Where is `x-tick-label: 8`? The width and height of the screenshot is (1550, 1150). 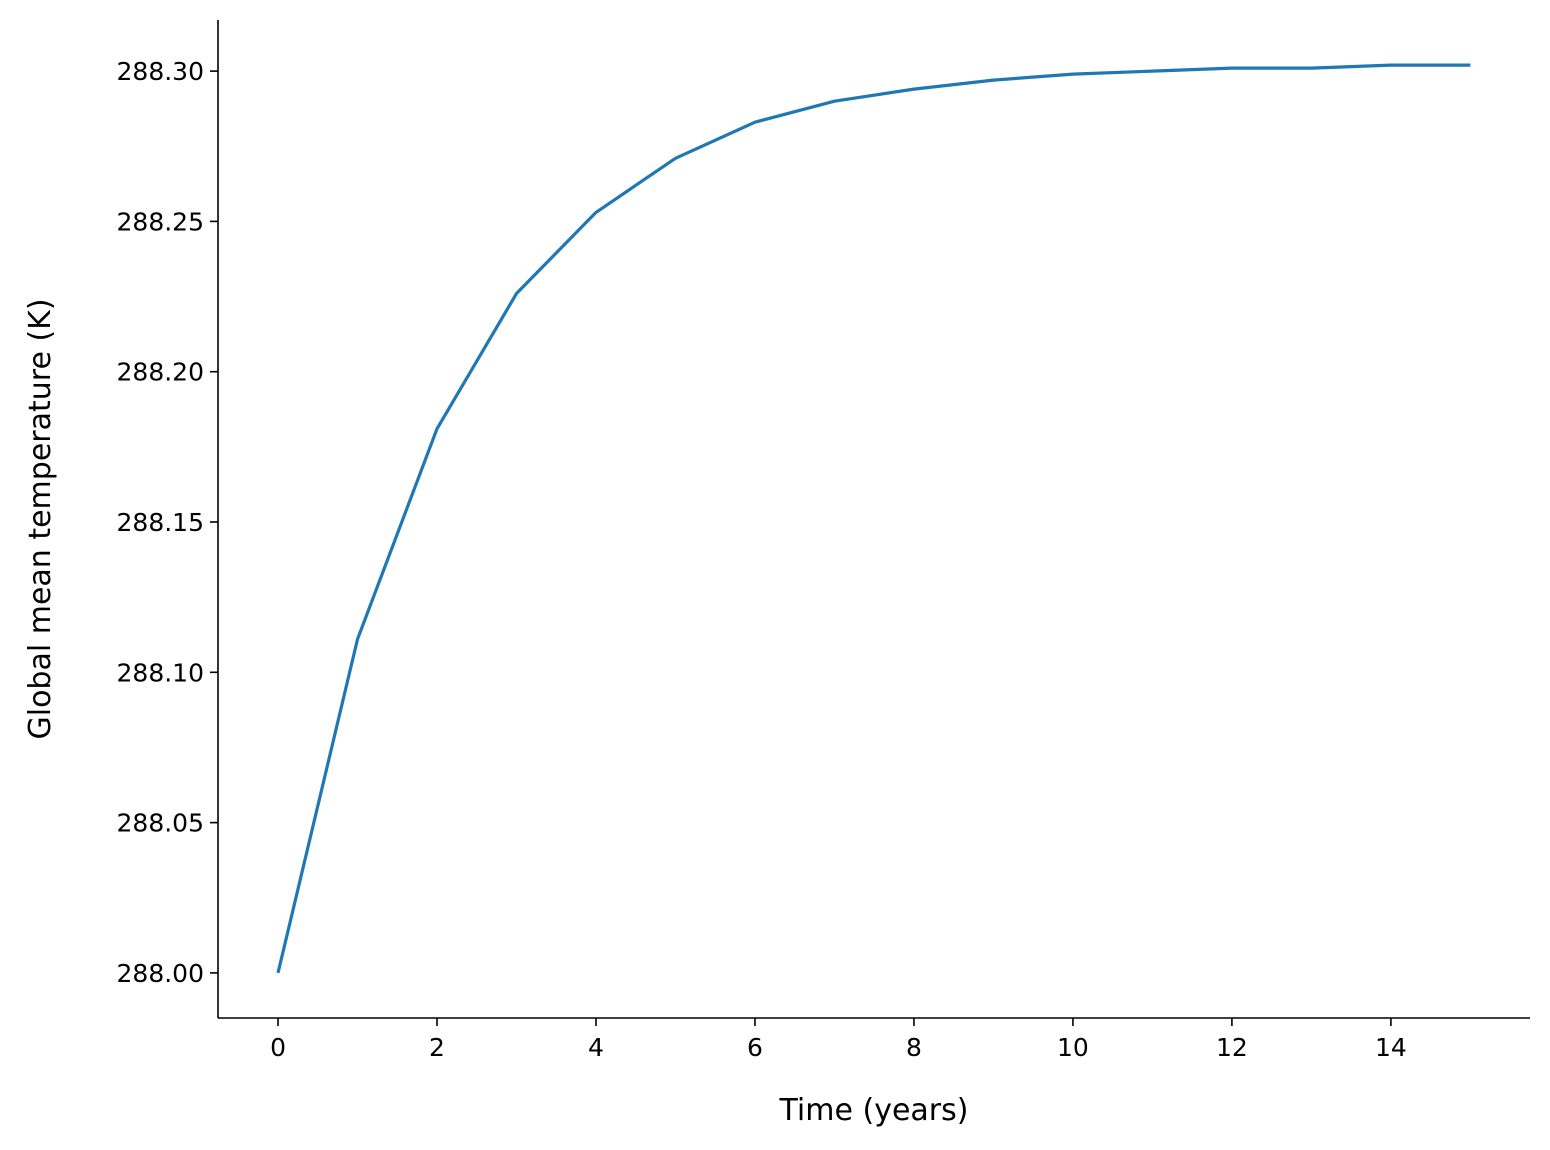
x-tick-label: 8 is located at coordinates (914, 1047).